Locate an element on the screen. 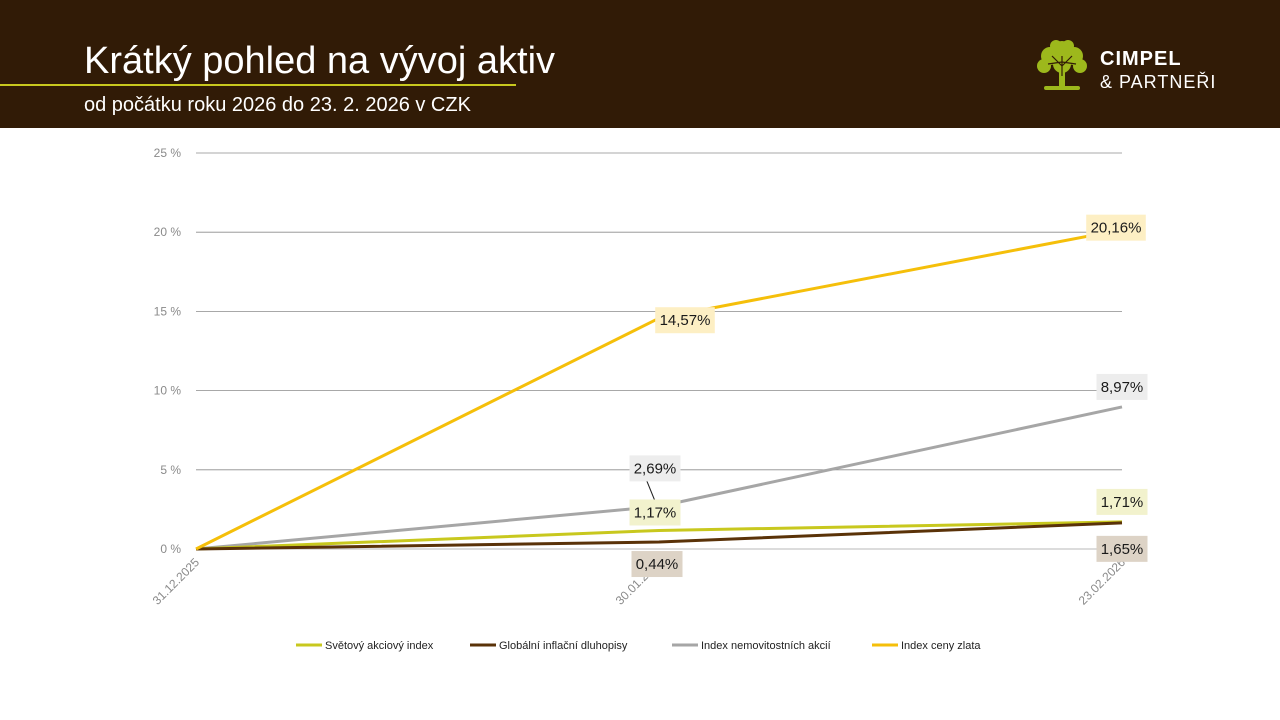 The image size is (1280, 720). data-label: 14,57% is located at coordinates (685, 320).